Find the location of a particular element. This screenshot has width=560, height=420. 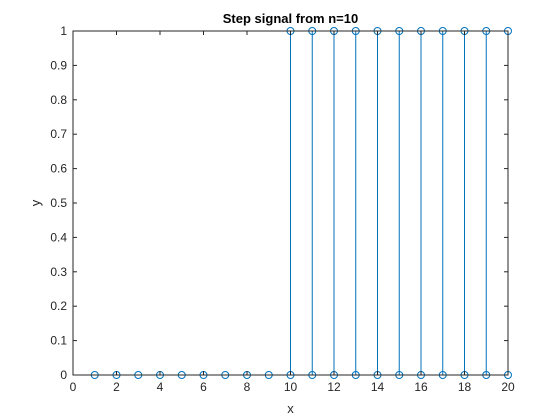

x-tick-label: 14 is located at coordinates (378, 387).